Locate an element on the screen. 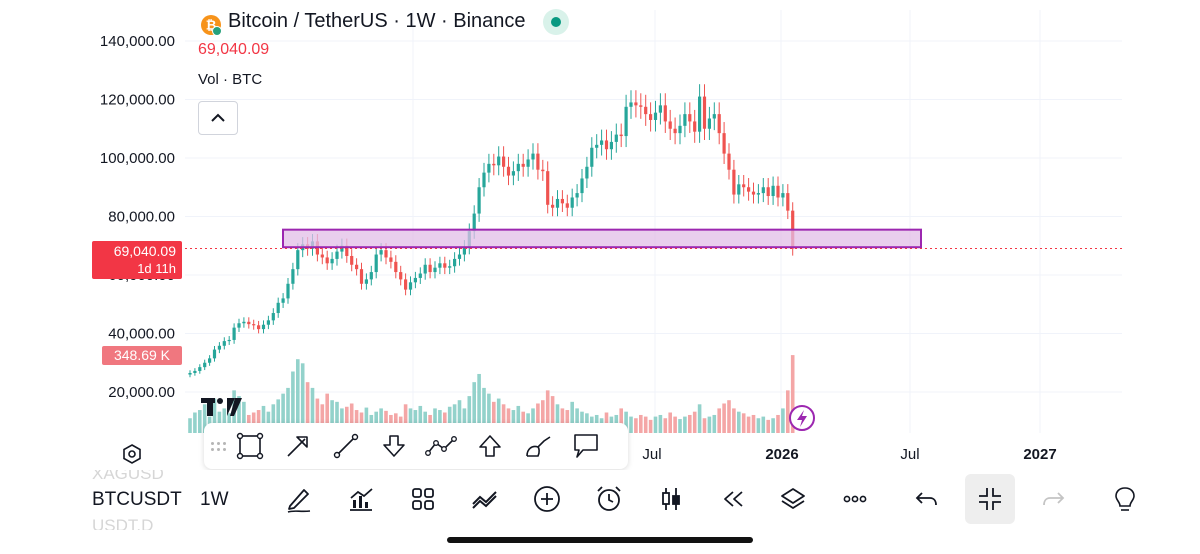 The image size is (1200, 554). indicators-icon is located at coordinates (361, 499).